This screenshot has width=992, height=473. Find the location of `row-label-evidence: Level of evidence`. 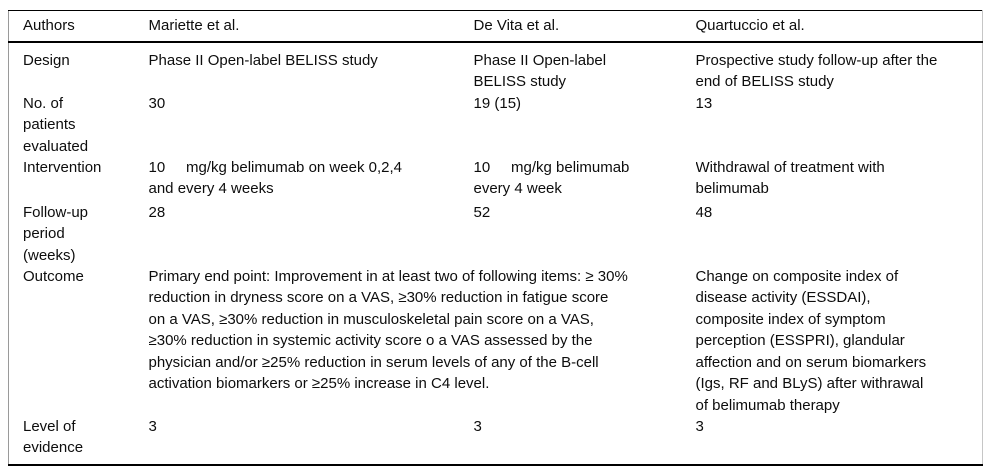

row-label-evidence: Level of evidence is located at coordinates (53, 437).